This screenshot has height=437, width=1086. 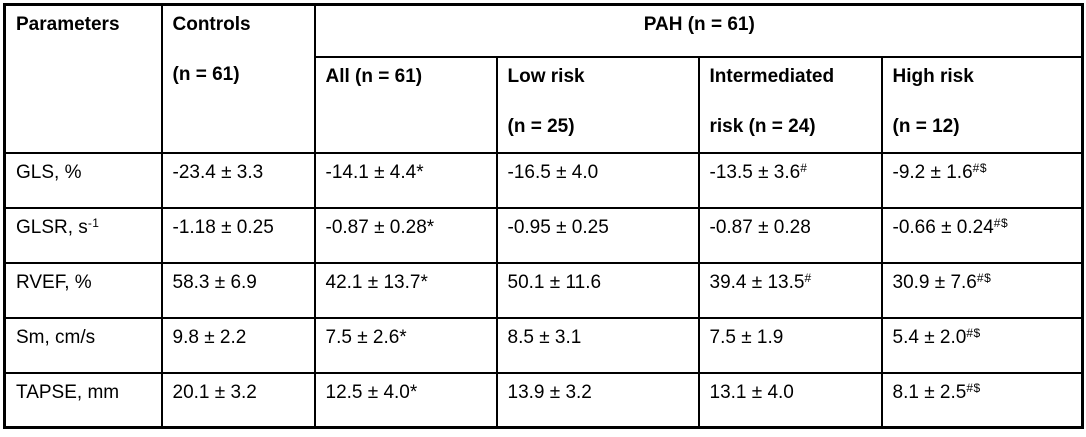 I want to click on header-parameters: Parameters, so click(x=83, y=78).